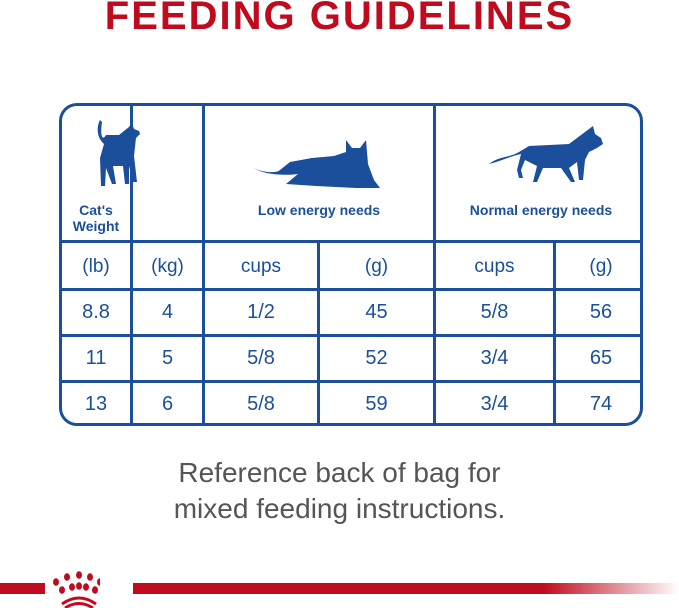 The image size is (679, 608). I want to click on cell-low-g: 52, so click(376, 358).